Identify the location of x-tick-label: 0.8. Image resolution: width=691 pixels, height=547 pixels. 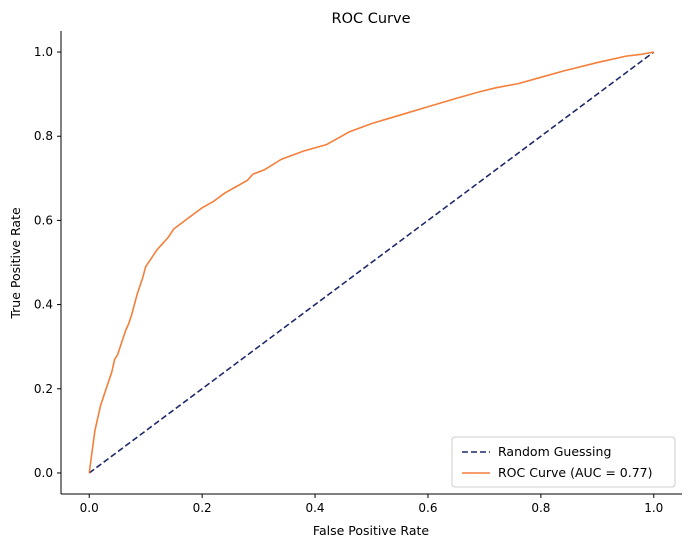
(540, 508).